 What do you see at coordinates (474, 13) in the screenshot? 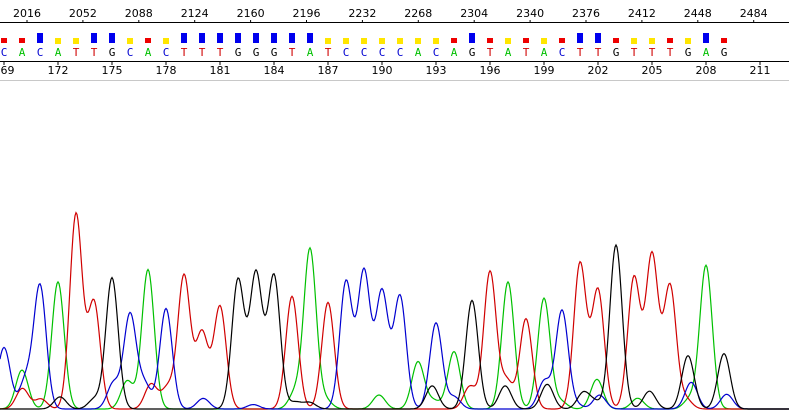
I see `scan-tick-label: 2304` at bounding box center [474, 13].